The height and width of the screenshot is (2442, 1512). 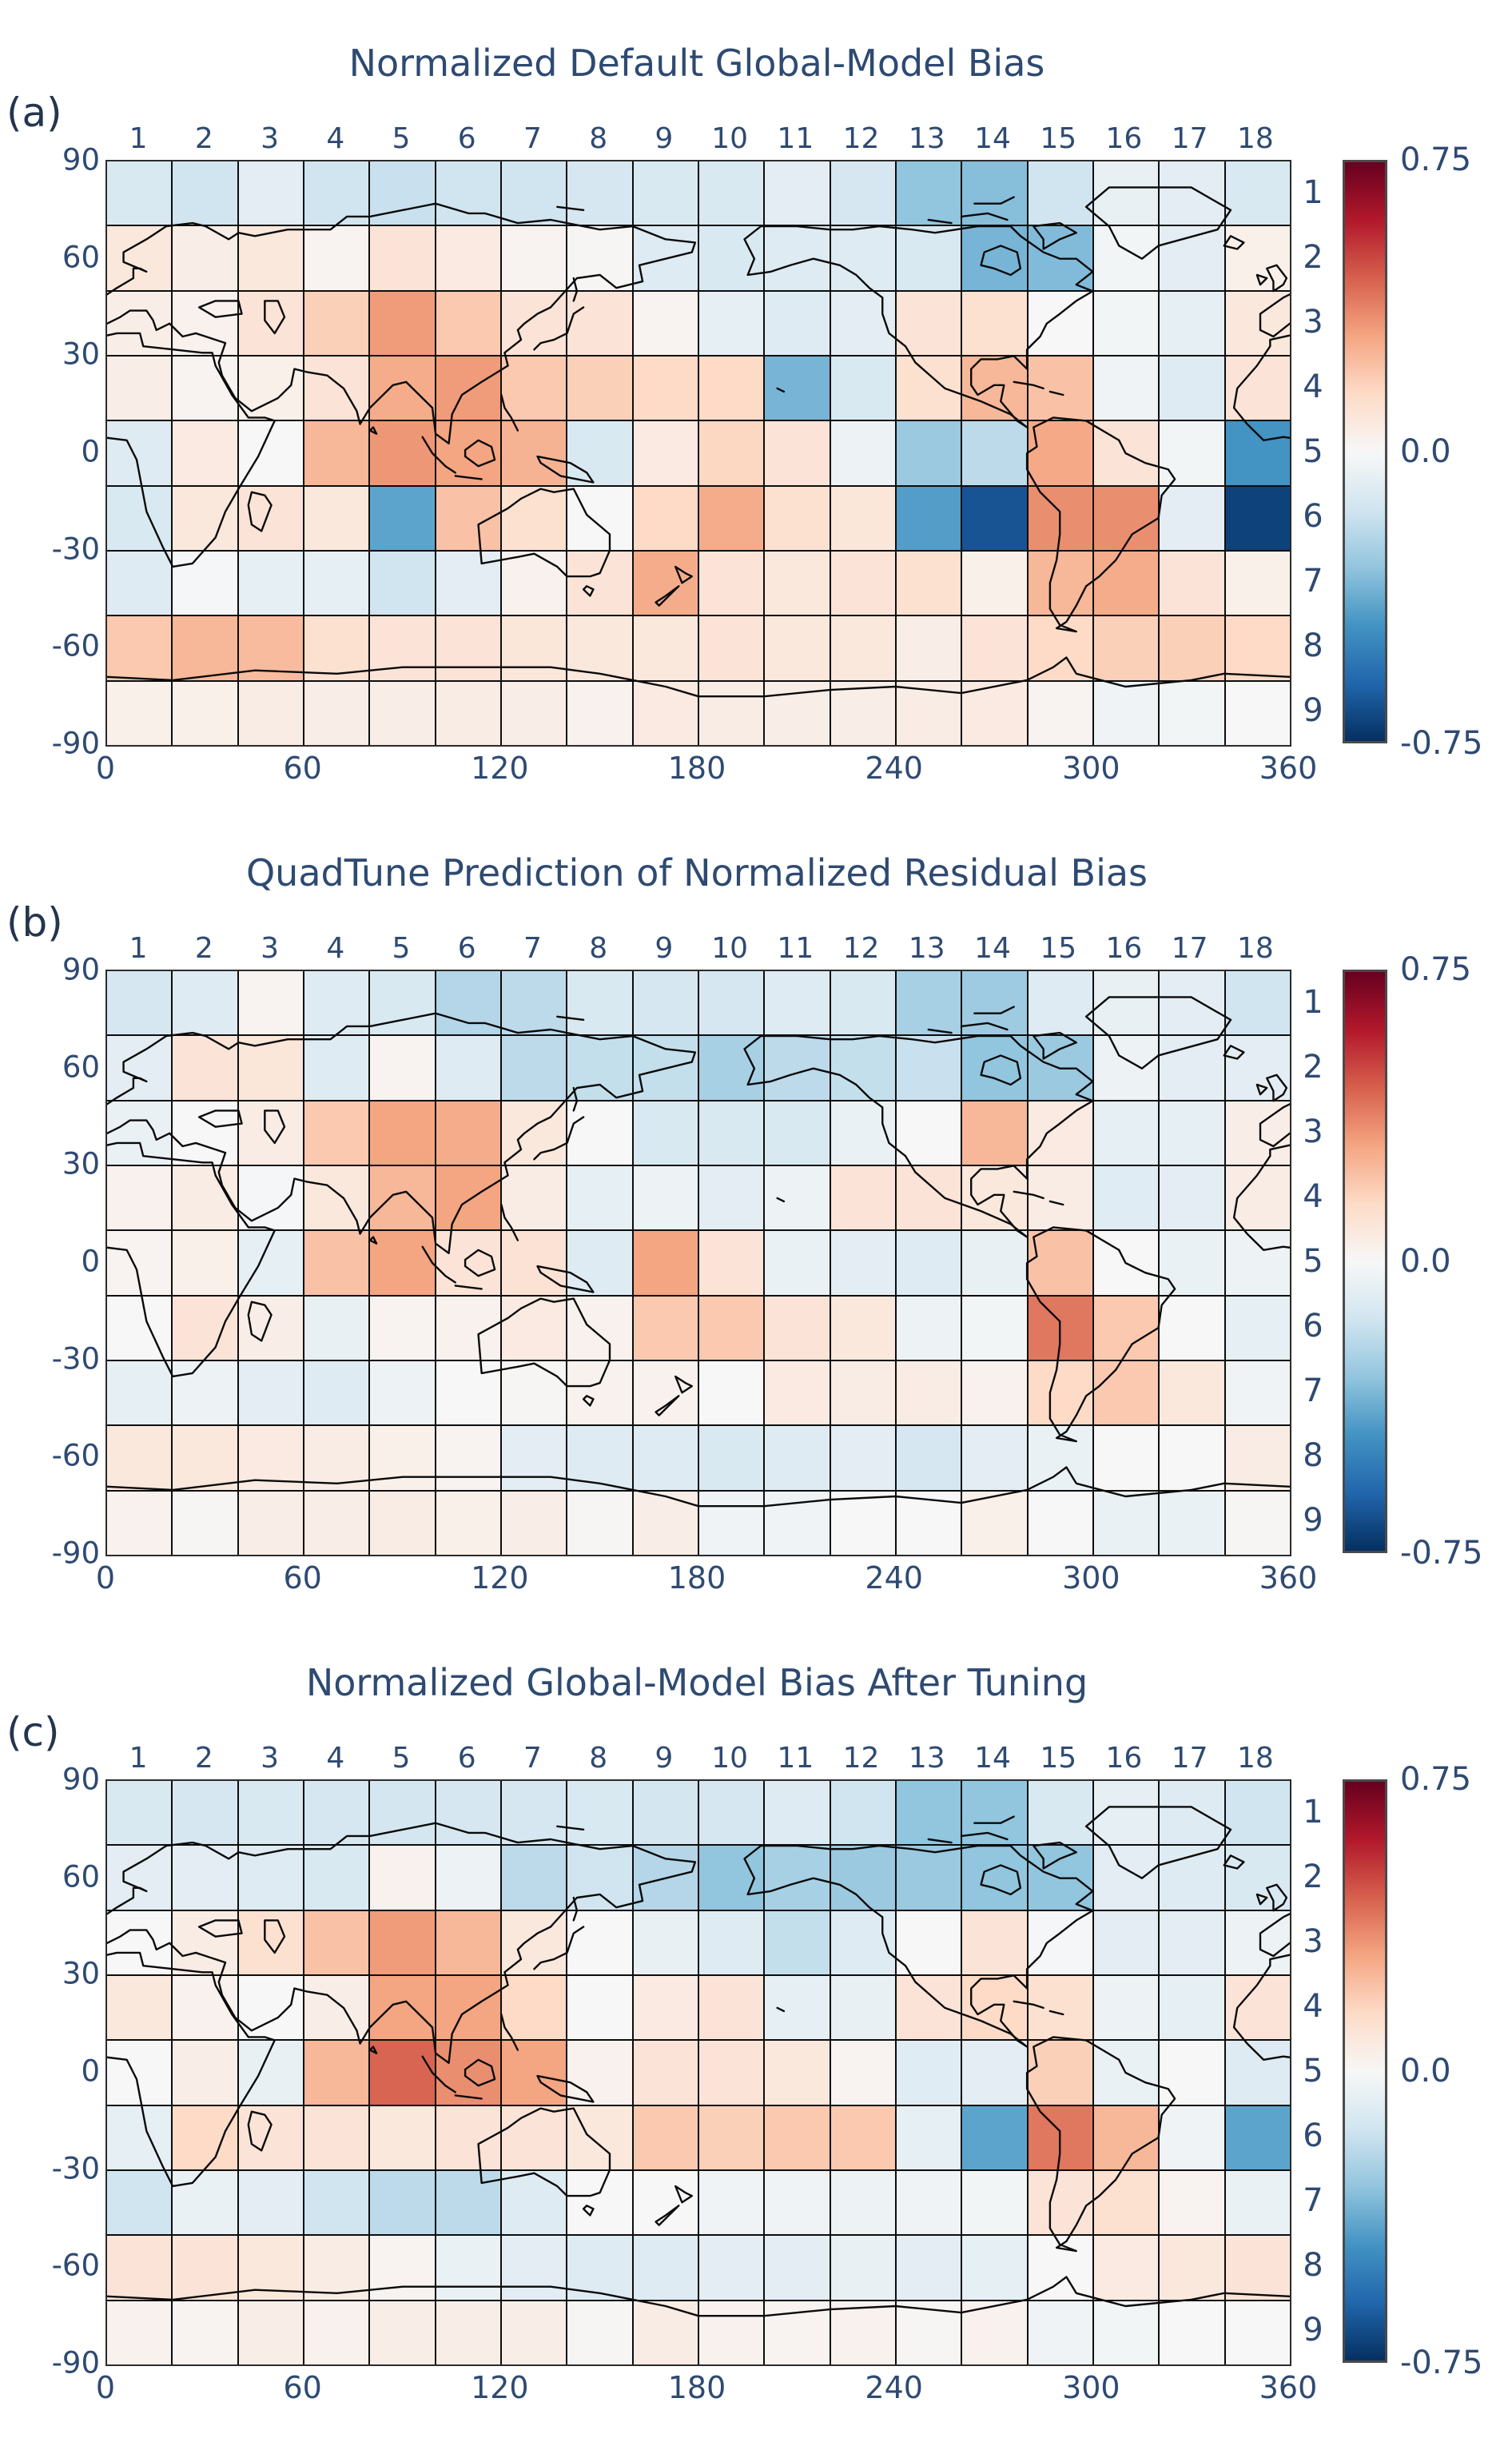 I want to click on grid-cell-r7-c15, so click(x=1060, y=583).